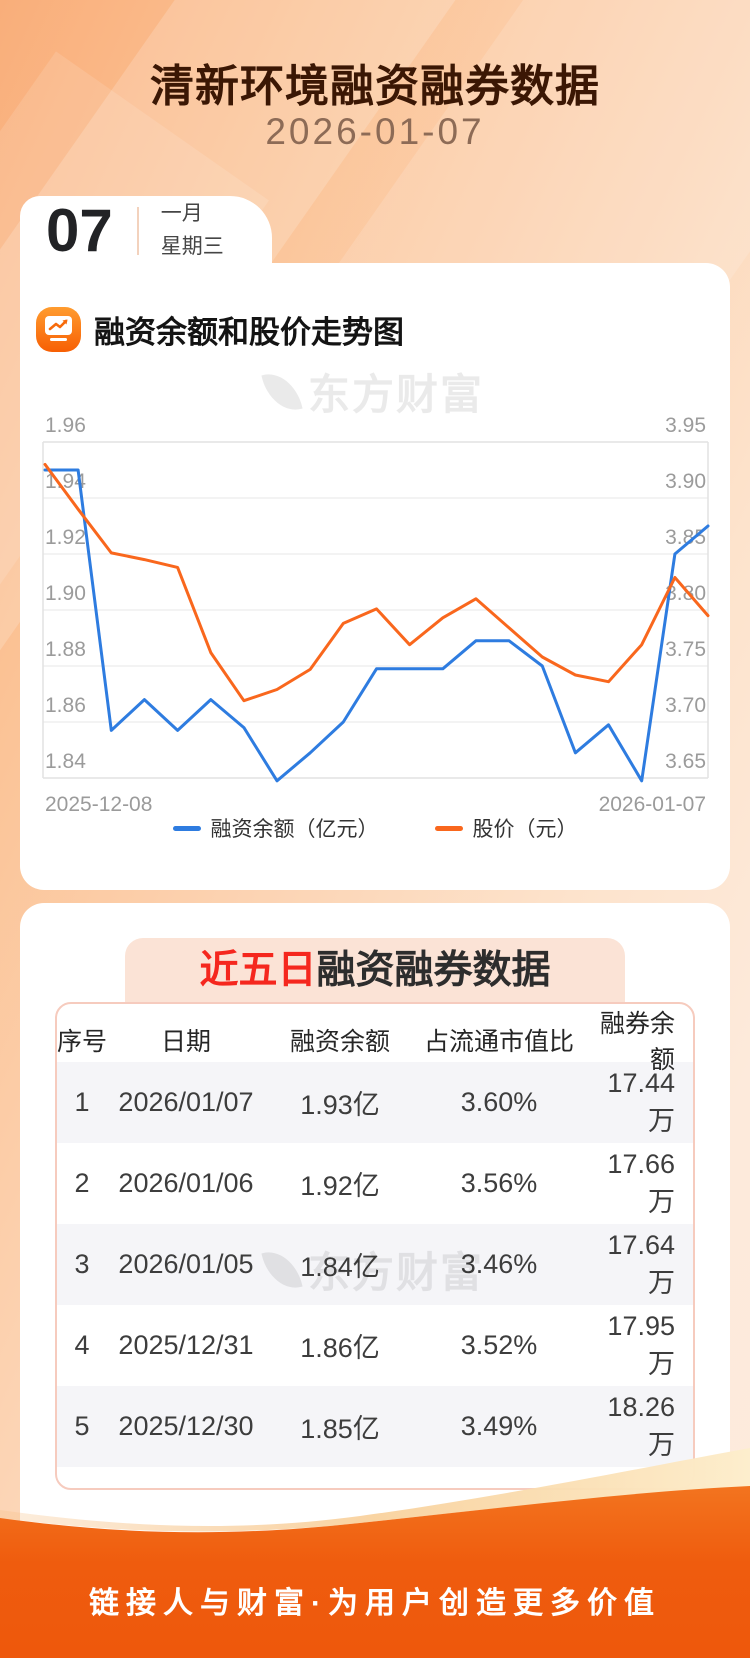  What do you see at coordinates (685, 705) in the screenshot?
I see `svg-text: 3.70` at bounding box center [685, 705].